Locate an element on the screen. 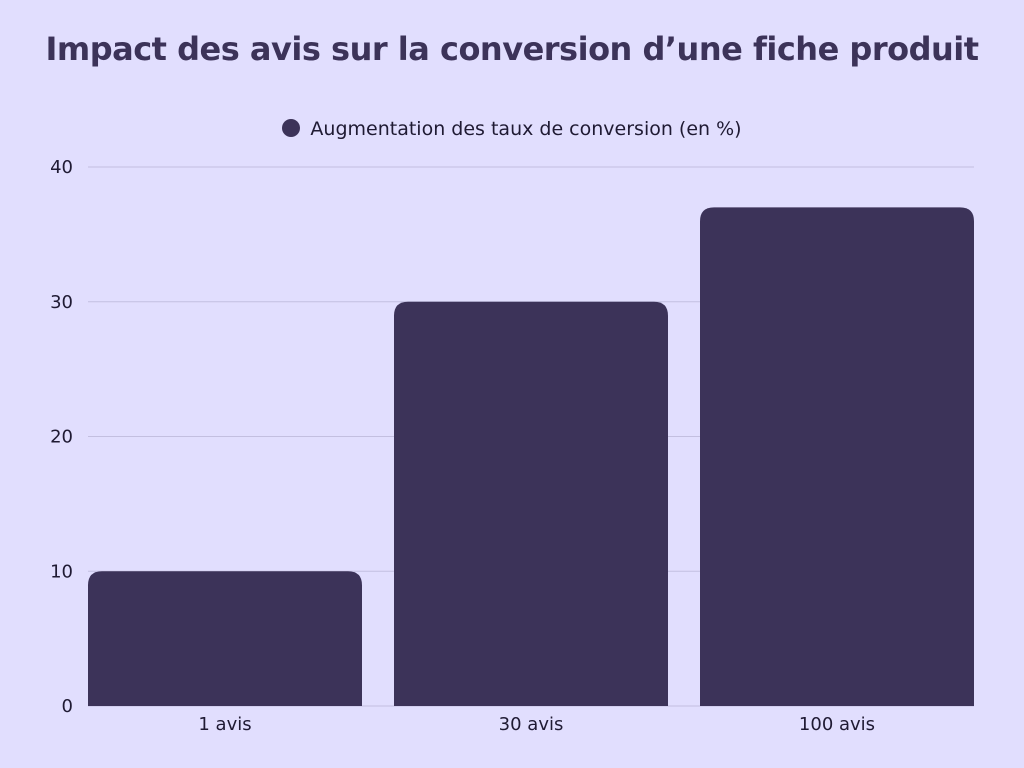  y-axis-ticks: 0 10 20 30 40 is located at coordinates (61, 437).